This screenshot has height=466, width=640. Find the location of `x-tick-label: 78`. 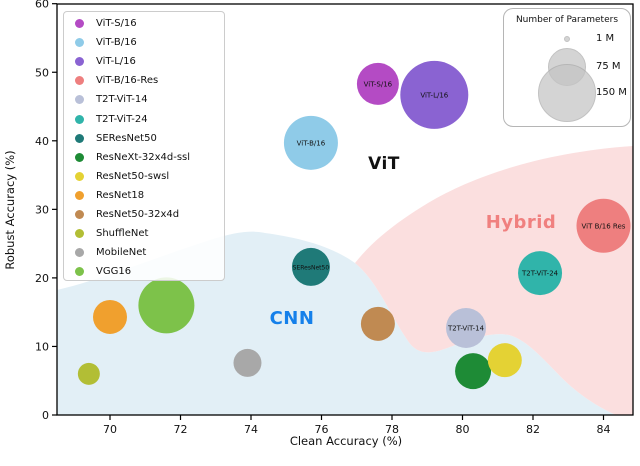

x-tick-label: 78 is located at coordinates (392, 429).